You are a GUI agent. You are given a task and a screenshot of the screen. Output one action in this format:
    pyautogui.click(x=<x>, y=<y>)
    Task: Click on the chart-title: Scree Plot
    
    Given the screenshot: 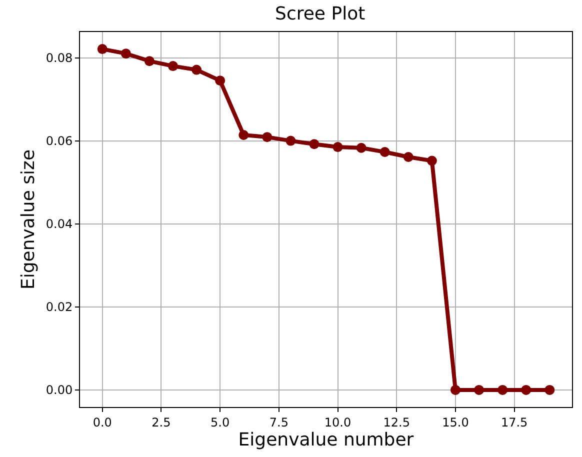 What is the action you would take?
    pyautogui.click(x=320, y=13)
    